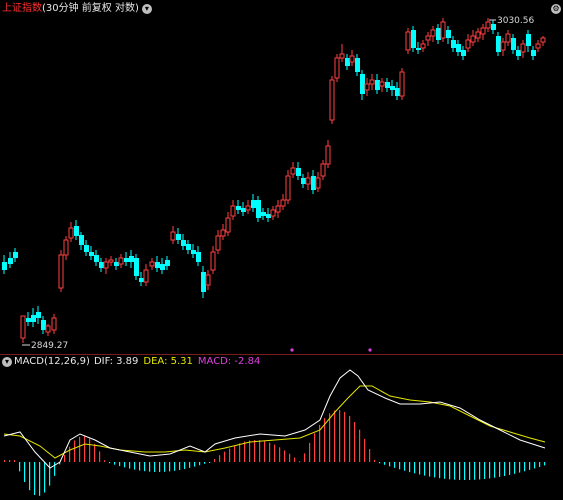 The image size is (563, 500). I want to click on dea-value: DEA: 5.31, so click(168, 361).